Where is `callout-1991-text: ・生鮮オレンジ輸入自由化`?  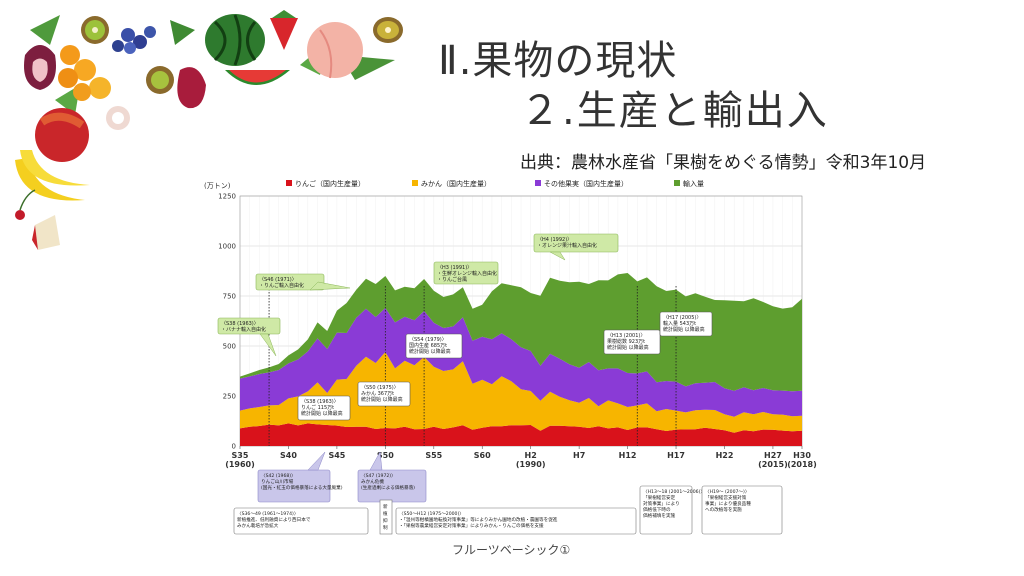 callout-1991-text: ・生鮮オレンジ輸入自由化 is located at coordinates (467, 273).